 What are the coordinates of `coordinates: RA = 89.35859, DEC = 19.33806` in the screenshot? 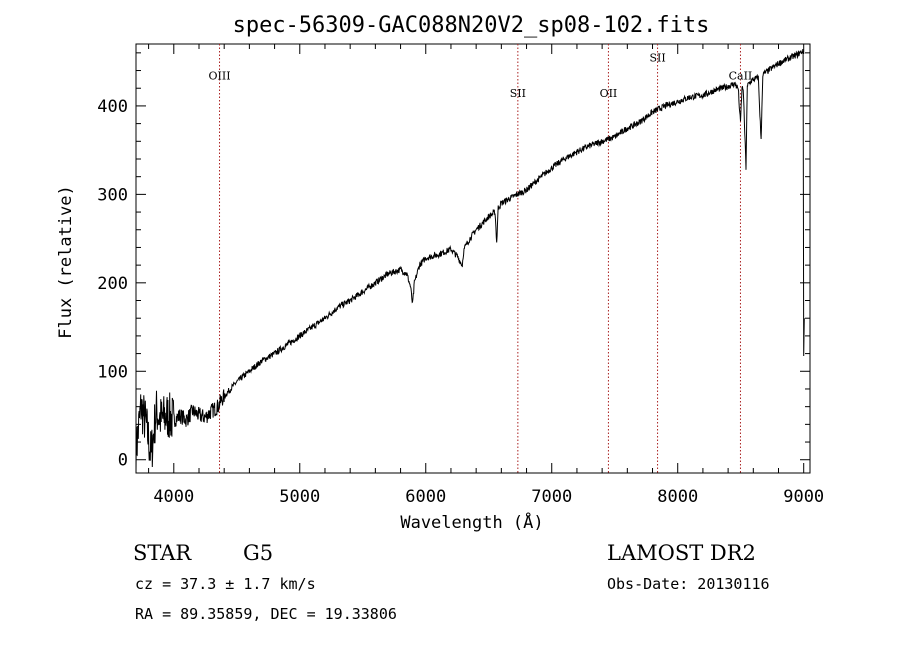 It's located at (266, 614).